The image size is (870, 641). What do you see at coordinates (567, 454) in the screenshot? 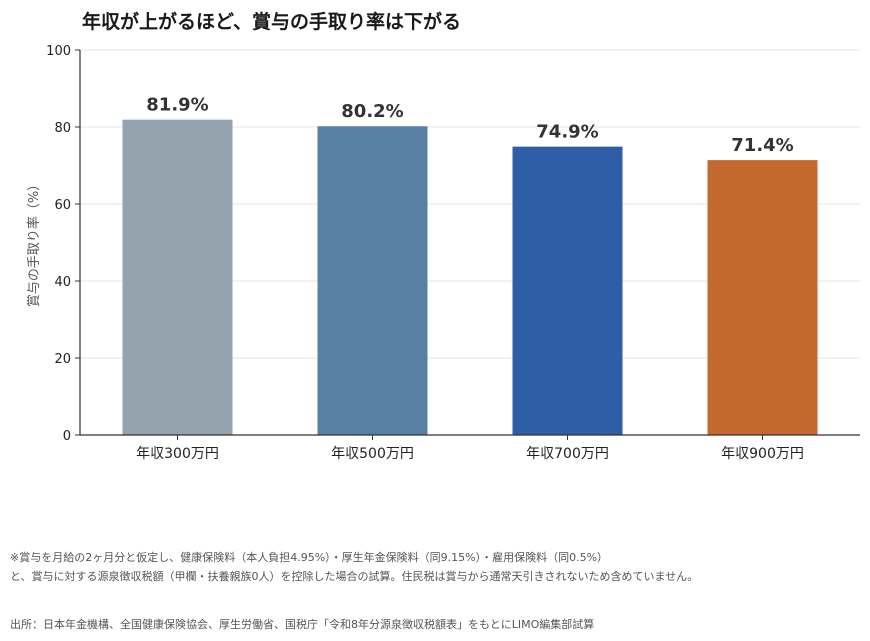
I see `x-tick-label: 年収700万円` at bounding box center [567, 454].